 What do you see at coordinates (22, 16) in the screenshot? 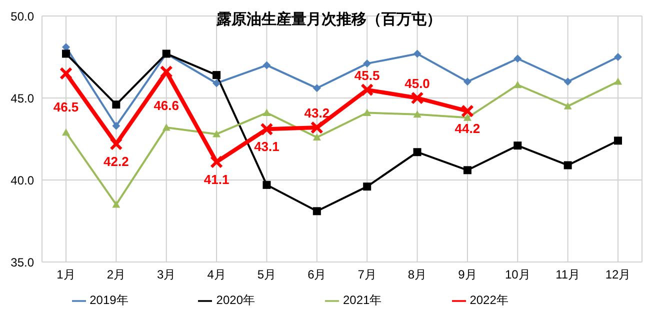
I see `y-tick-label: 50.0` at bounding box center [22, 16].